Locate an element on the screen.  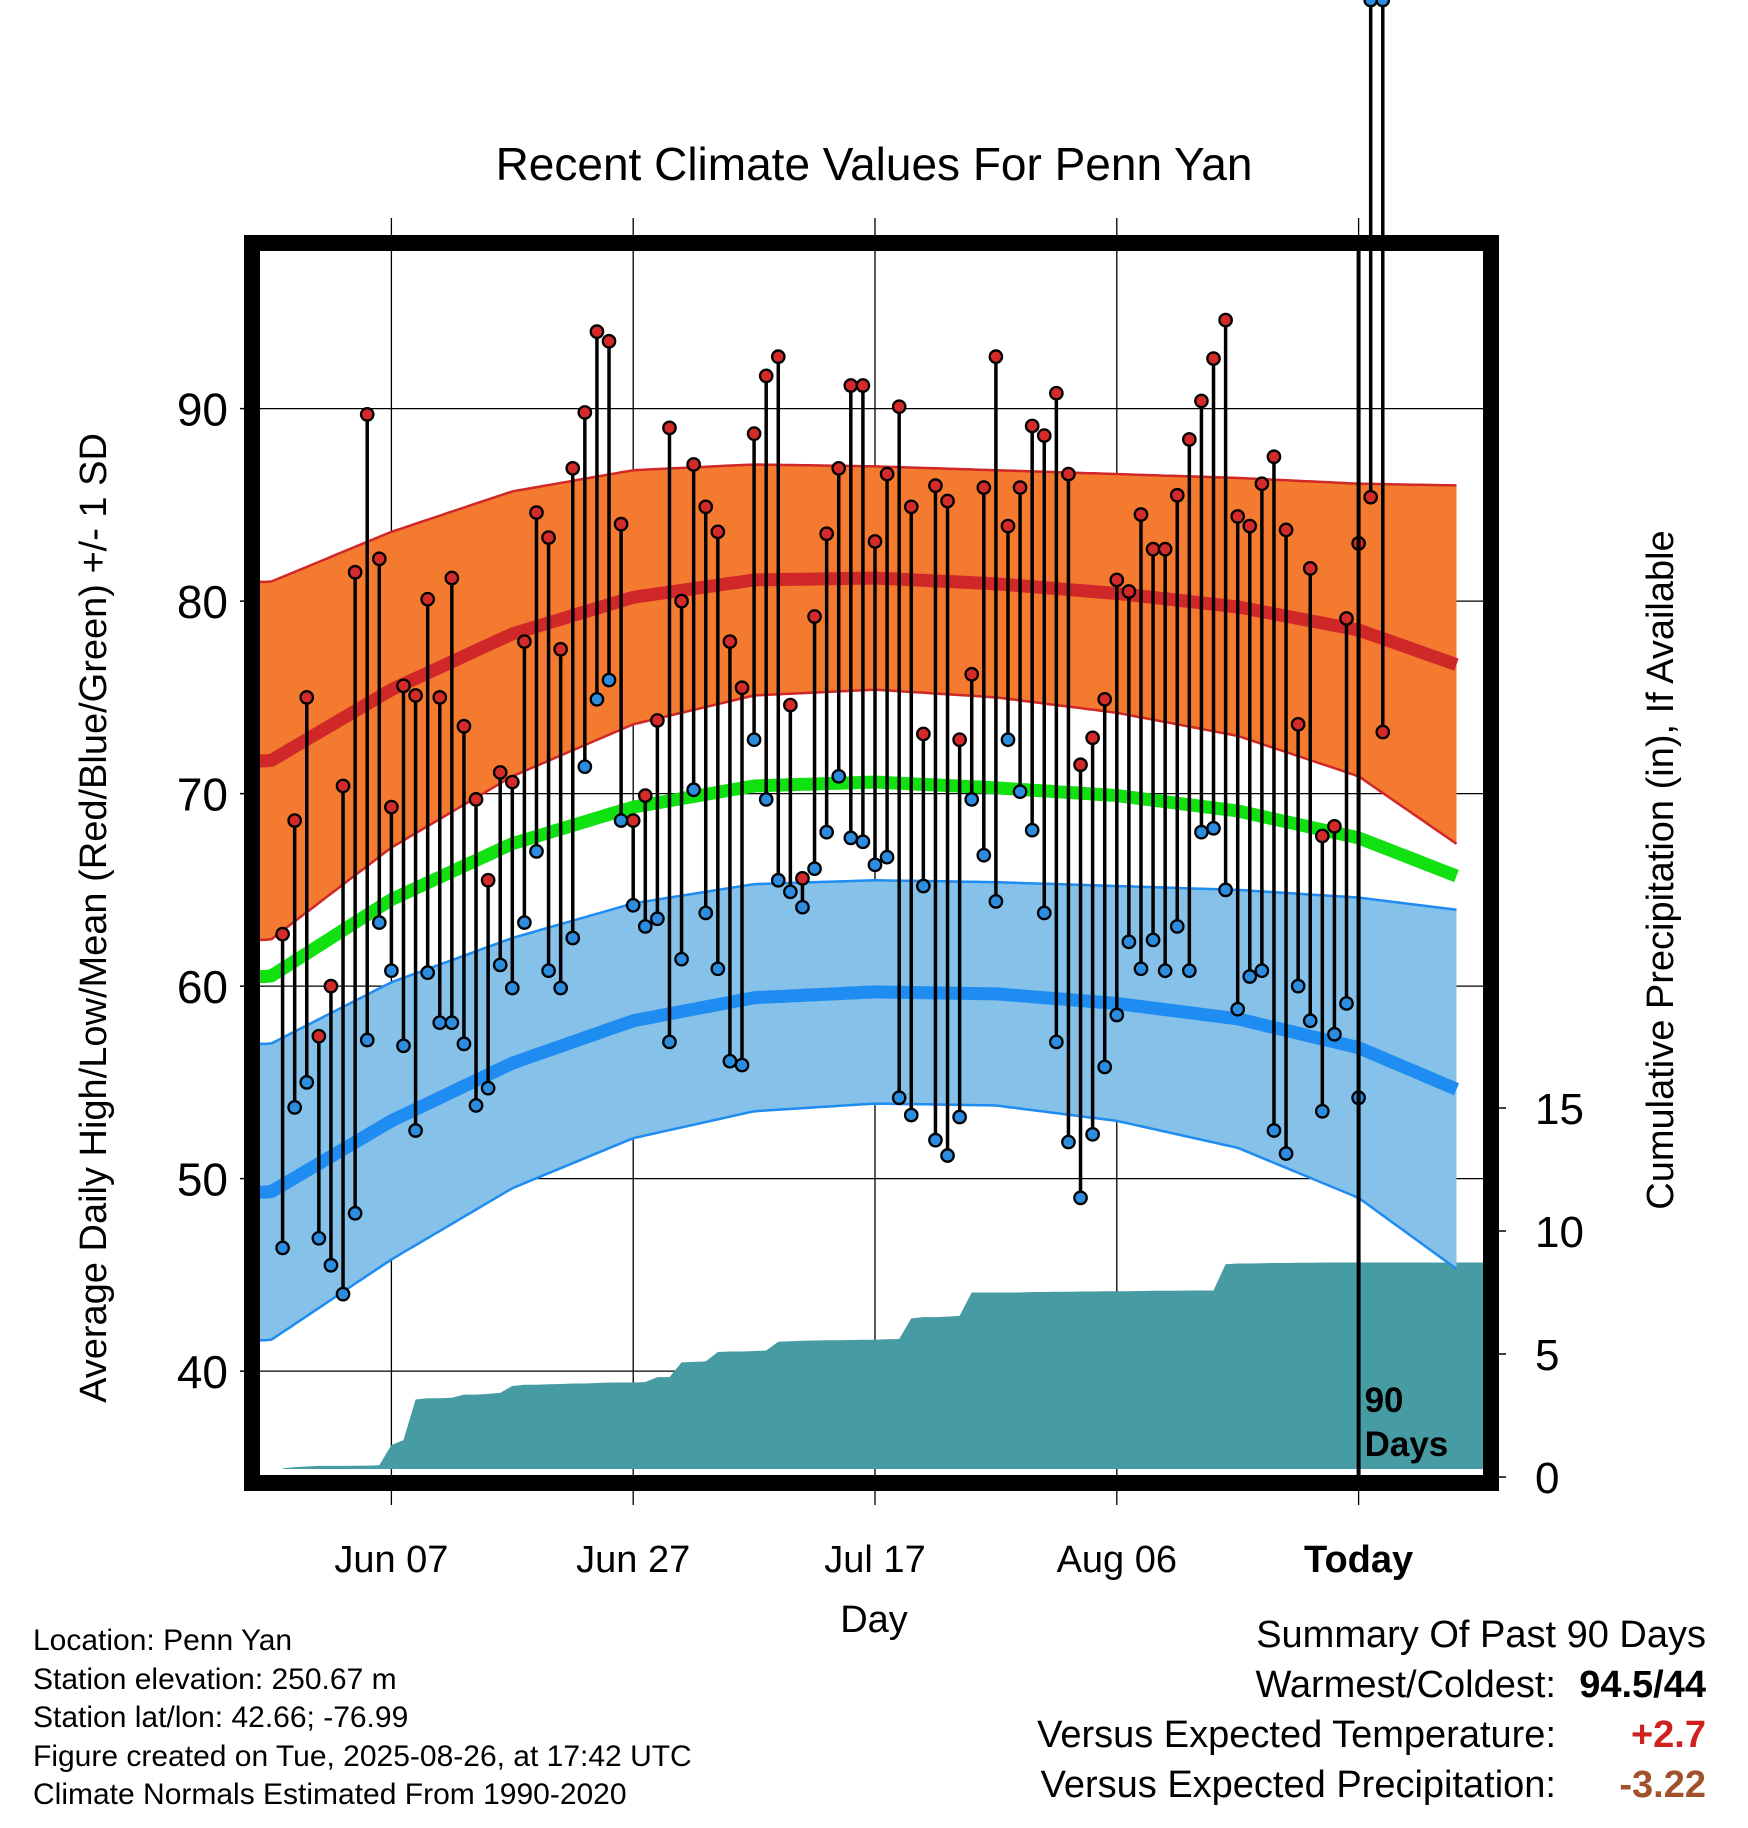
y2-tick-label: 5 is located at coordinates (1547, 1355).